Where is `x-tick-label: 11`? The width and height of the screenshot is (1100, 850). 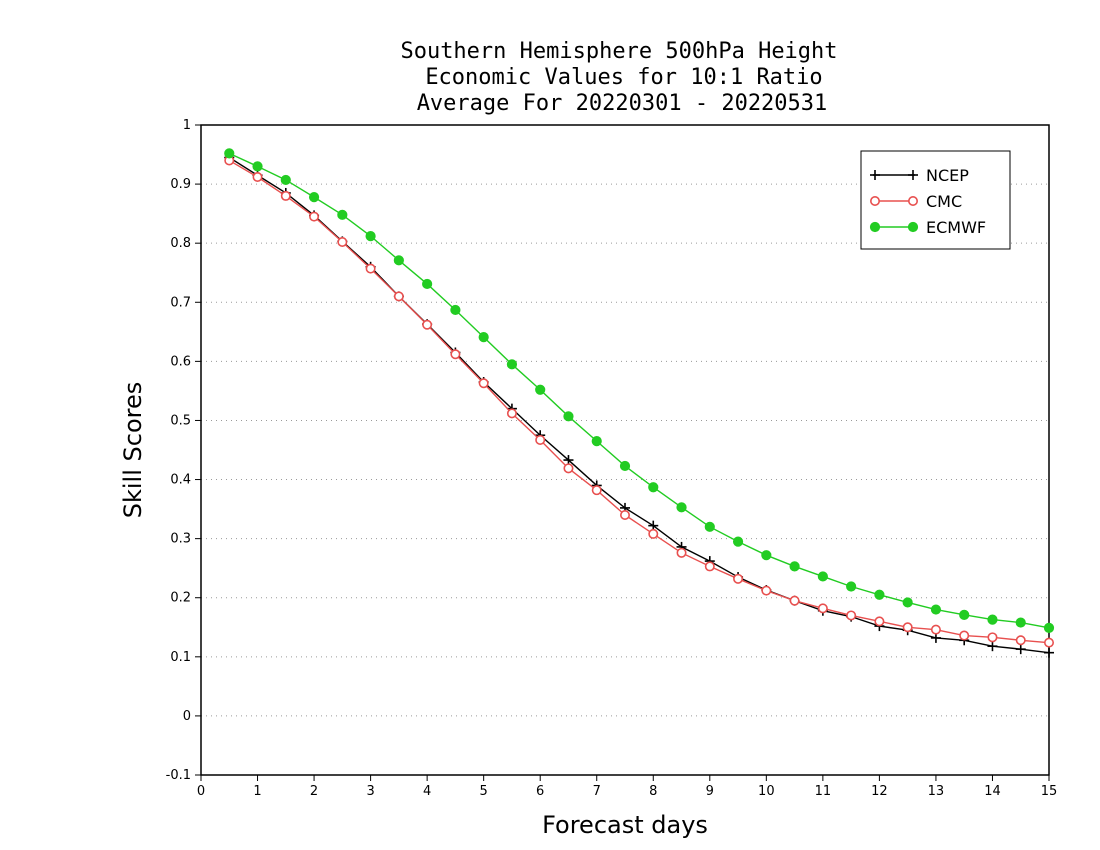
x-tick-label: 11 is located at coordinates (823, 791).